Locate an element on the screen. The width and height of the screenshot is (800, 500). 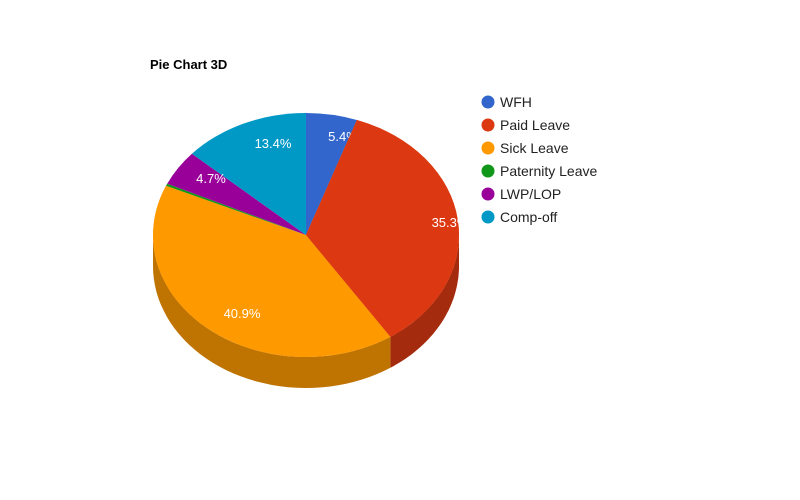
legend-label: Paternity Leave is located at coordinates (548, 171).